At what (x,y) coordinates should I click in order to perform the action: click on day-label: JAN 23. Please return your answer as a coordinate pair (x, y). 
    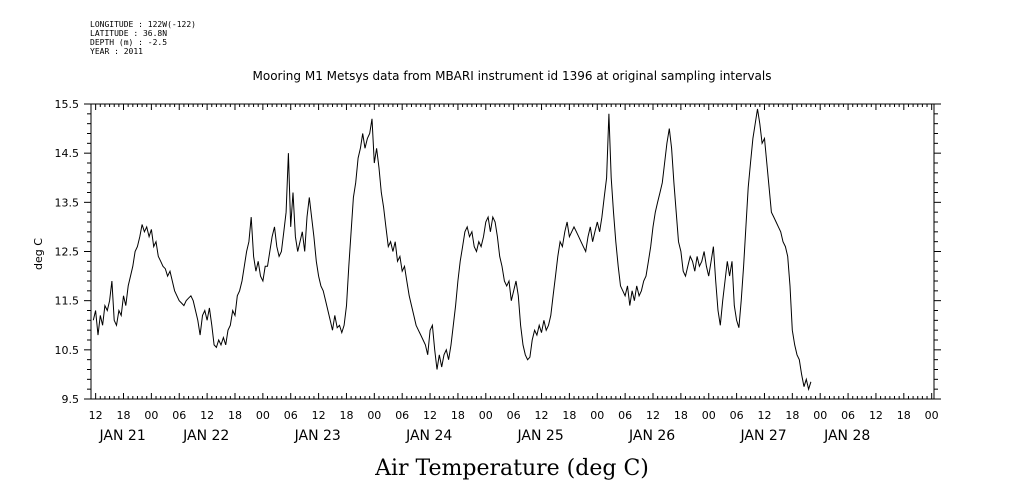
    Looking at the image, I should click on (317, 436).